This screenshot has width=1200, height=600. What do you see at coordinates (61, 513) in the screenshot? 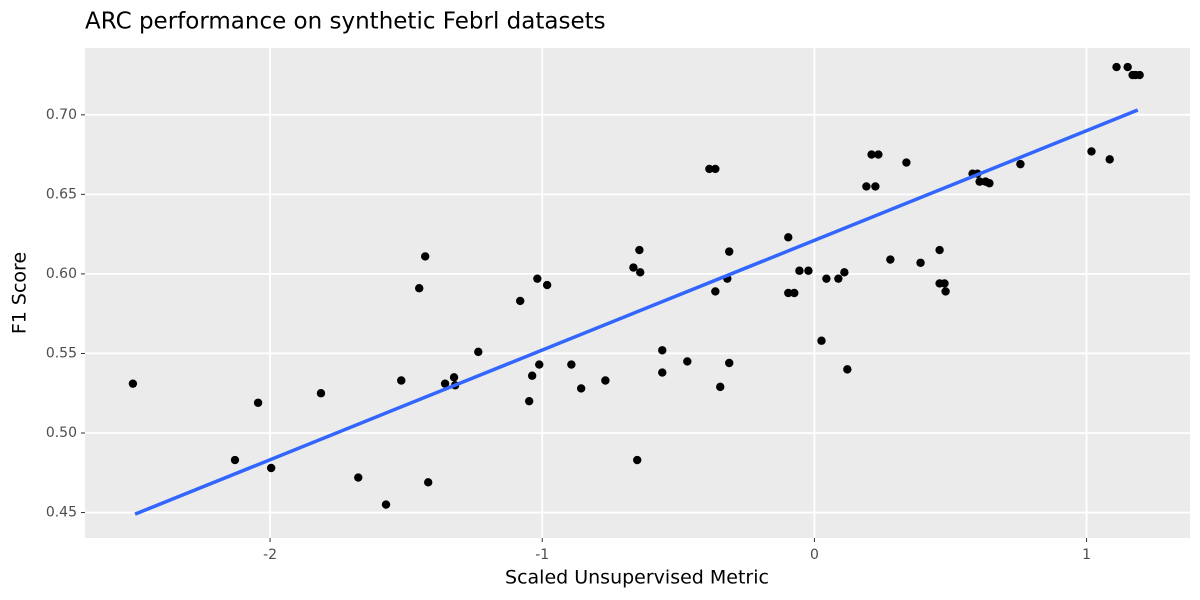
I see `y-tick-label: 0.45` at bounding box center [61, 513].